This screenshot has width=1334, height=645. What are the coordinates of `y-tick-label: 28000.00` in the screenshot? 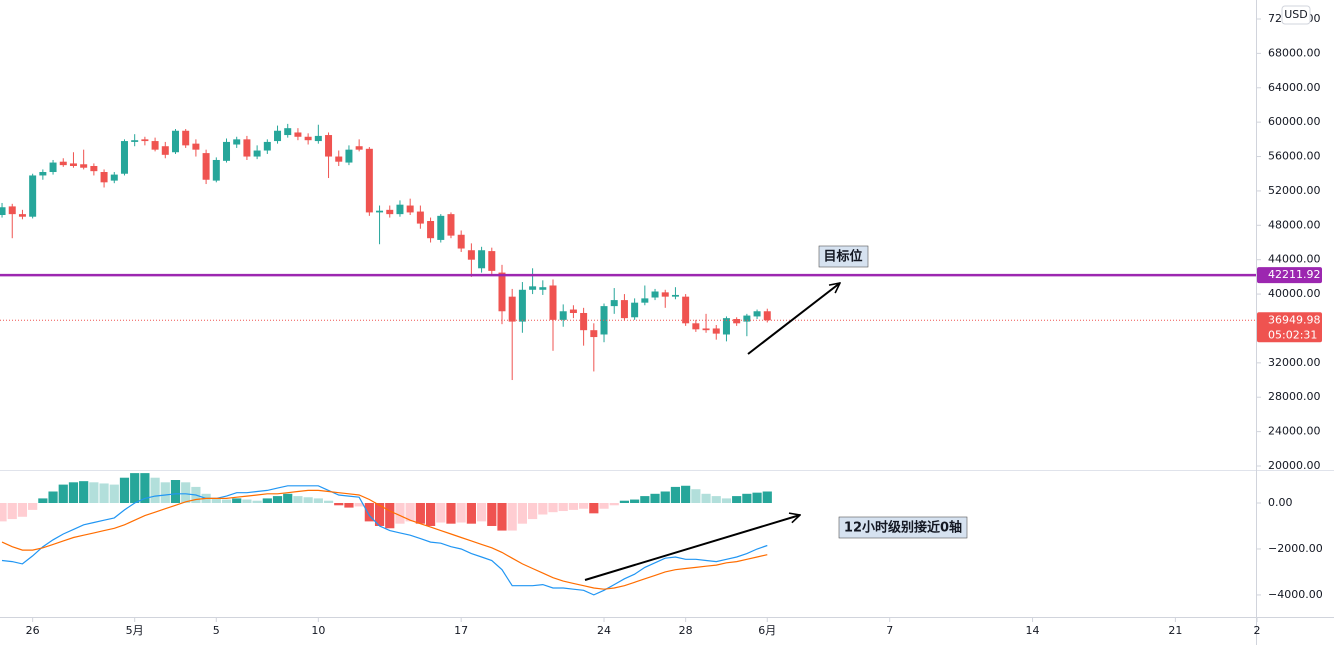 It's located at (1294, 396).